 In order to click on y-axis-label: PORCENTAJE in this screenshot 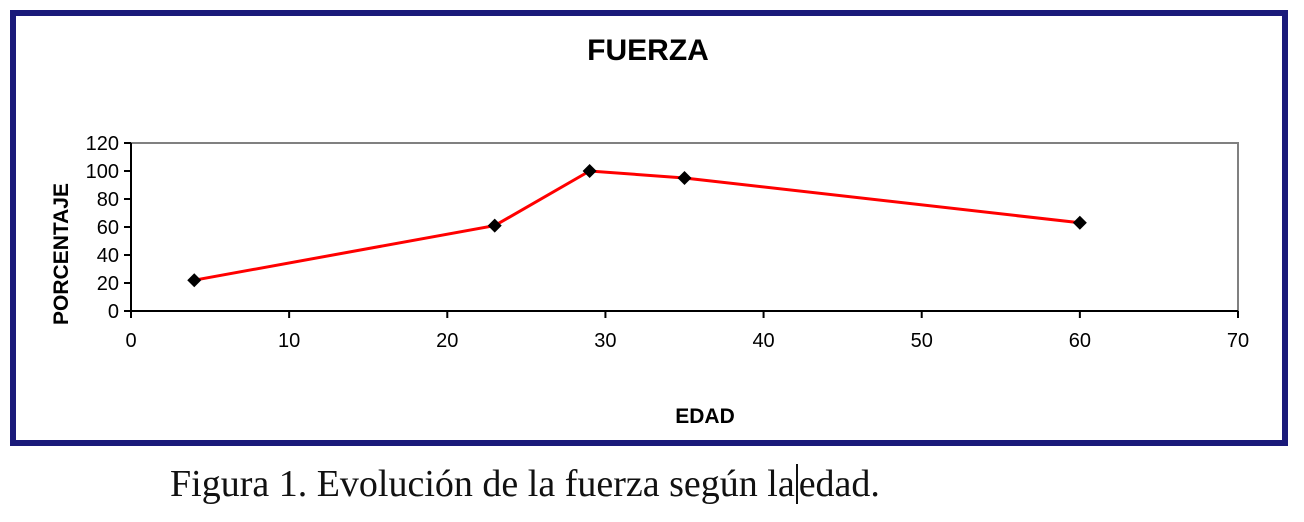, I will do `click(61, 254)`.